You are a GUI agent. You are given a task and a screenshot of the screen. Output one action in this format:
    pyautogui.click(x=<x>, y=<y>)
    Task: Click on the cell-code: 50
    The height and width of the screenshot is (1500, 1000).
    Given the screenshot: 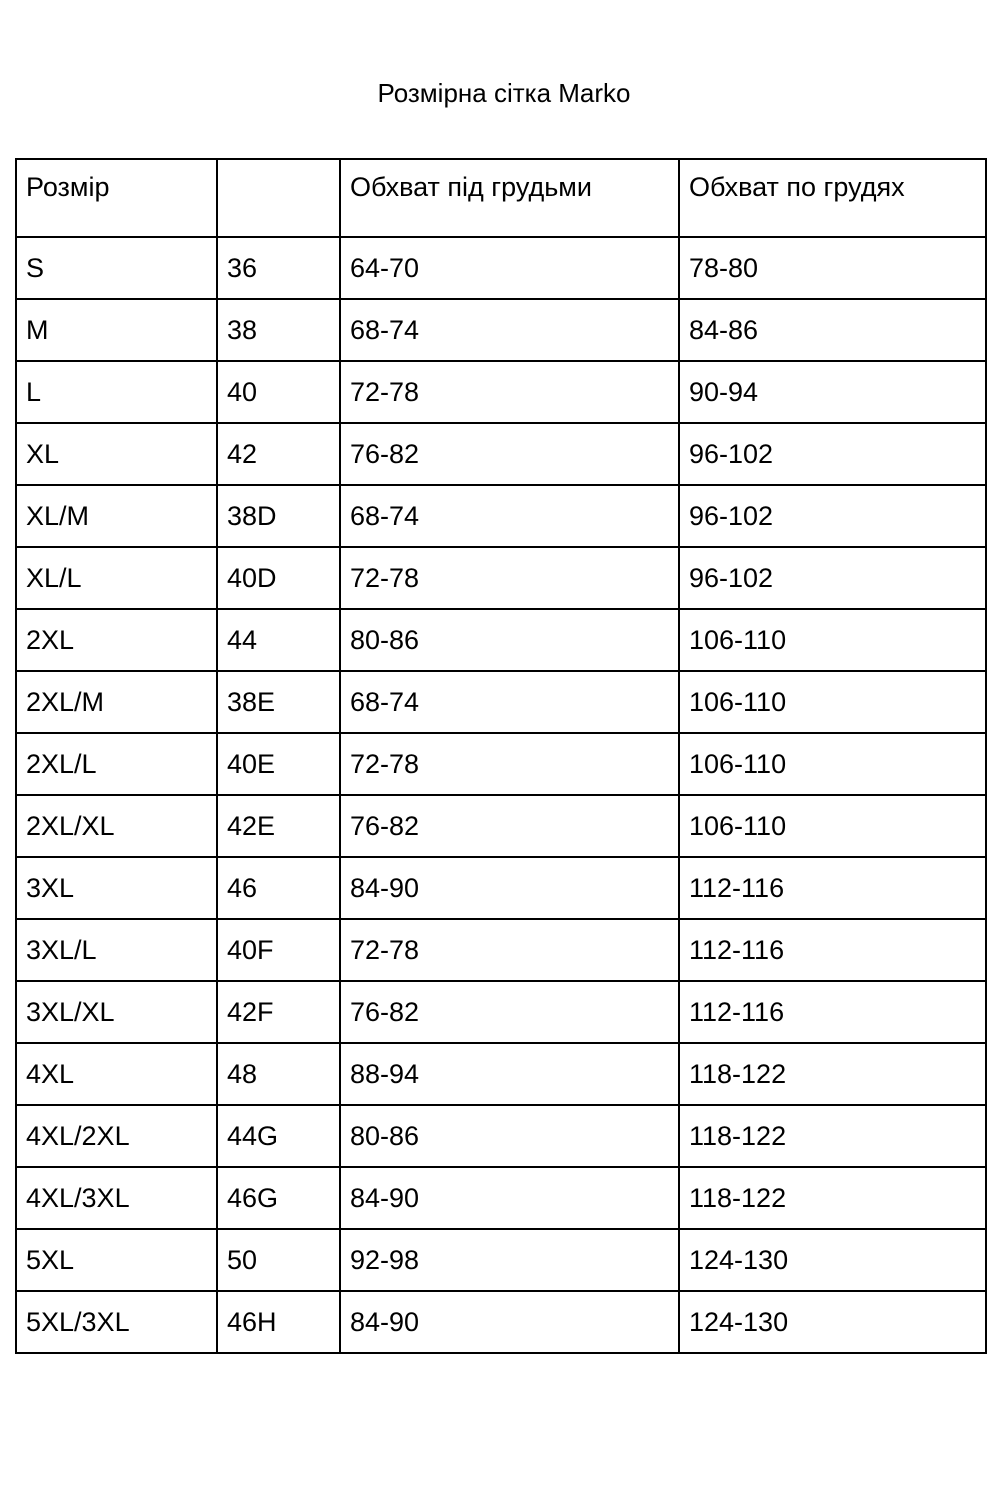 What is the action you would take?
    pyautogui.click(x=278, y=1260)
    